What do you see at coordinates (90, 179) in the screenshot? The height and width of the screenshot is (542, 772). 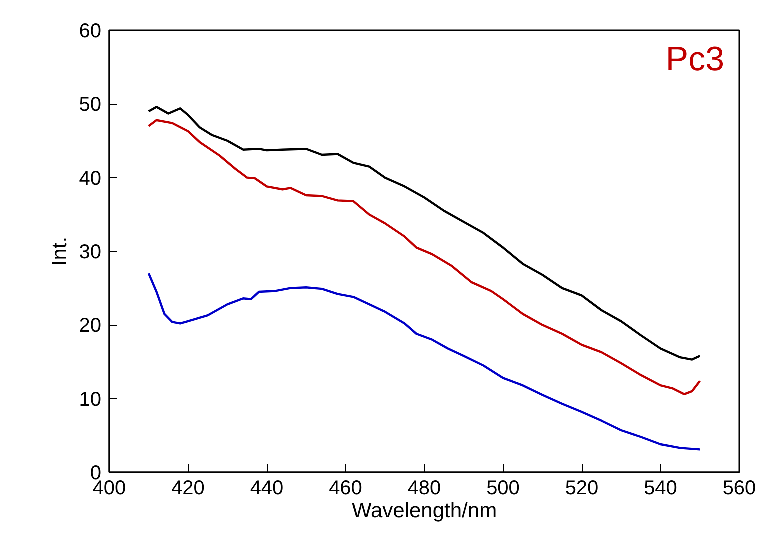 I see `y-tick-label: 40` at bounding box center [90, 179].